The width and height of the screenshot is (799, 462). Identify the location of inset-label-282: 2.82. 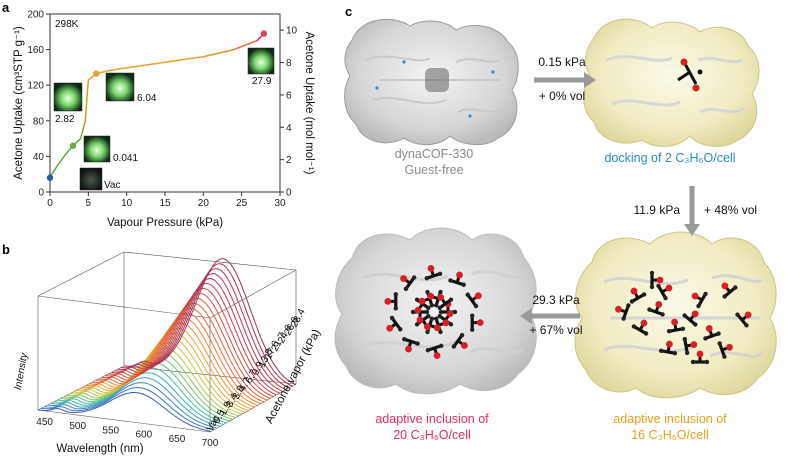
(65, 119).